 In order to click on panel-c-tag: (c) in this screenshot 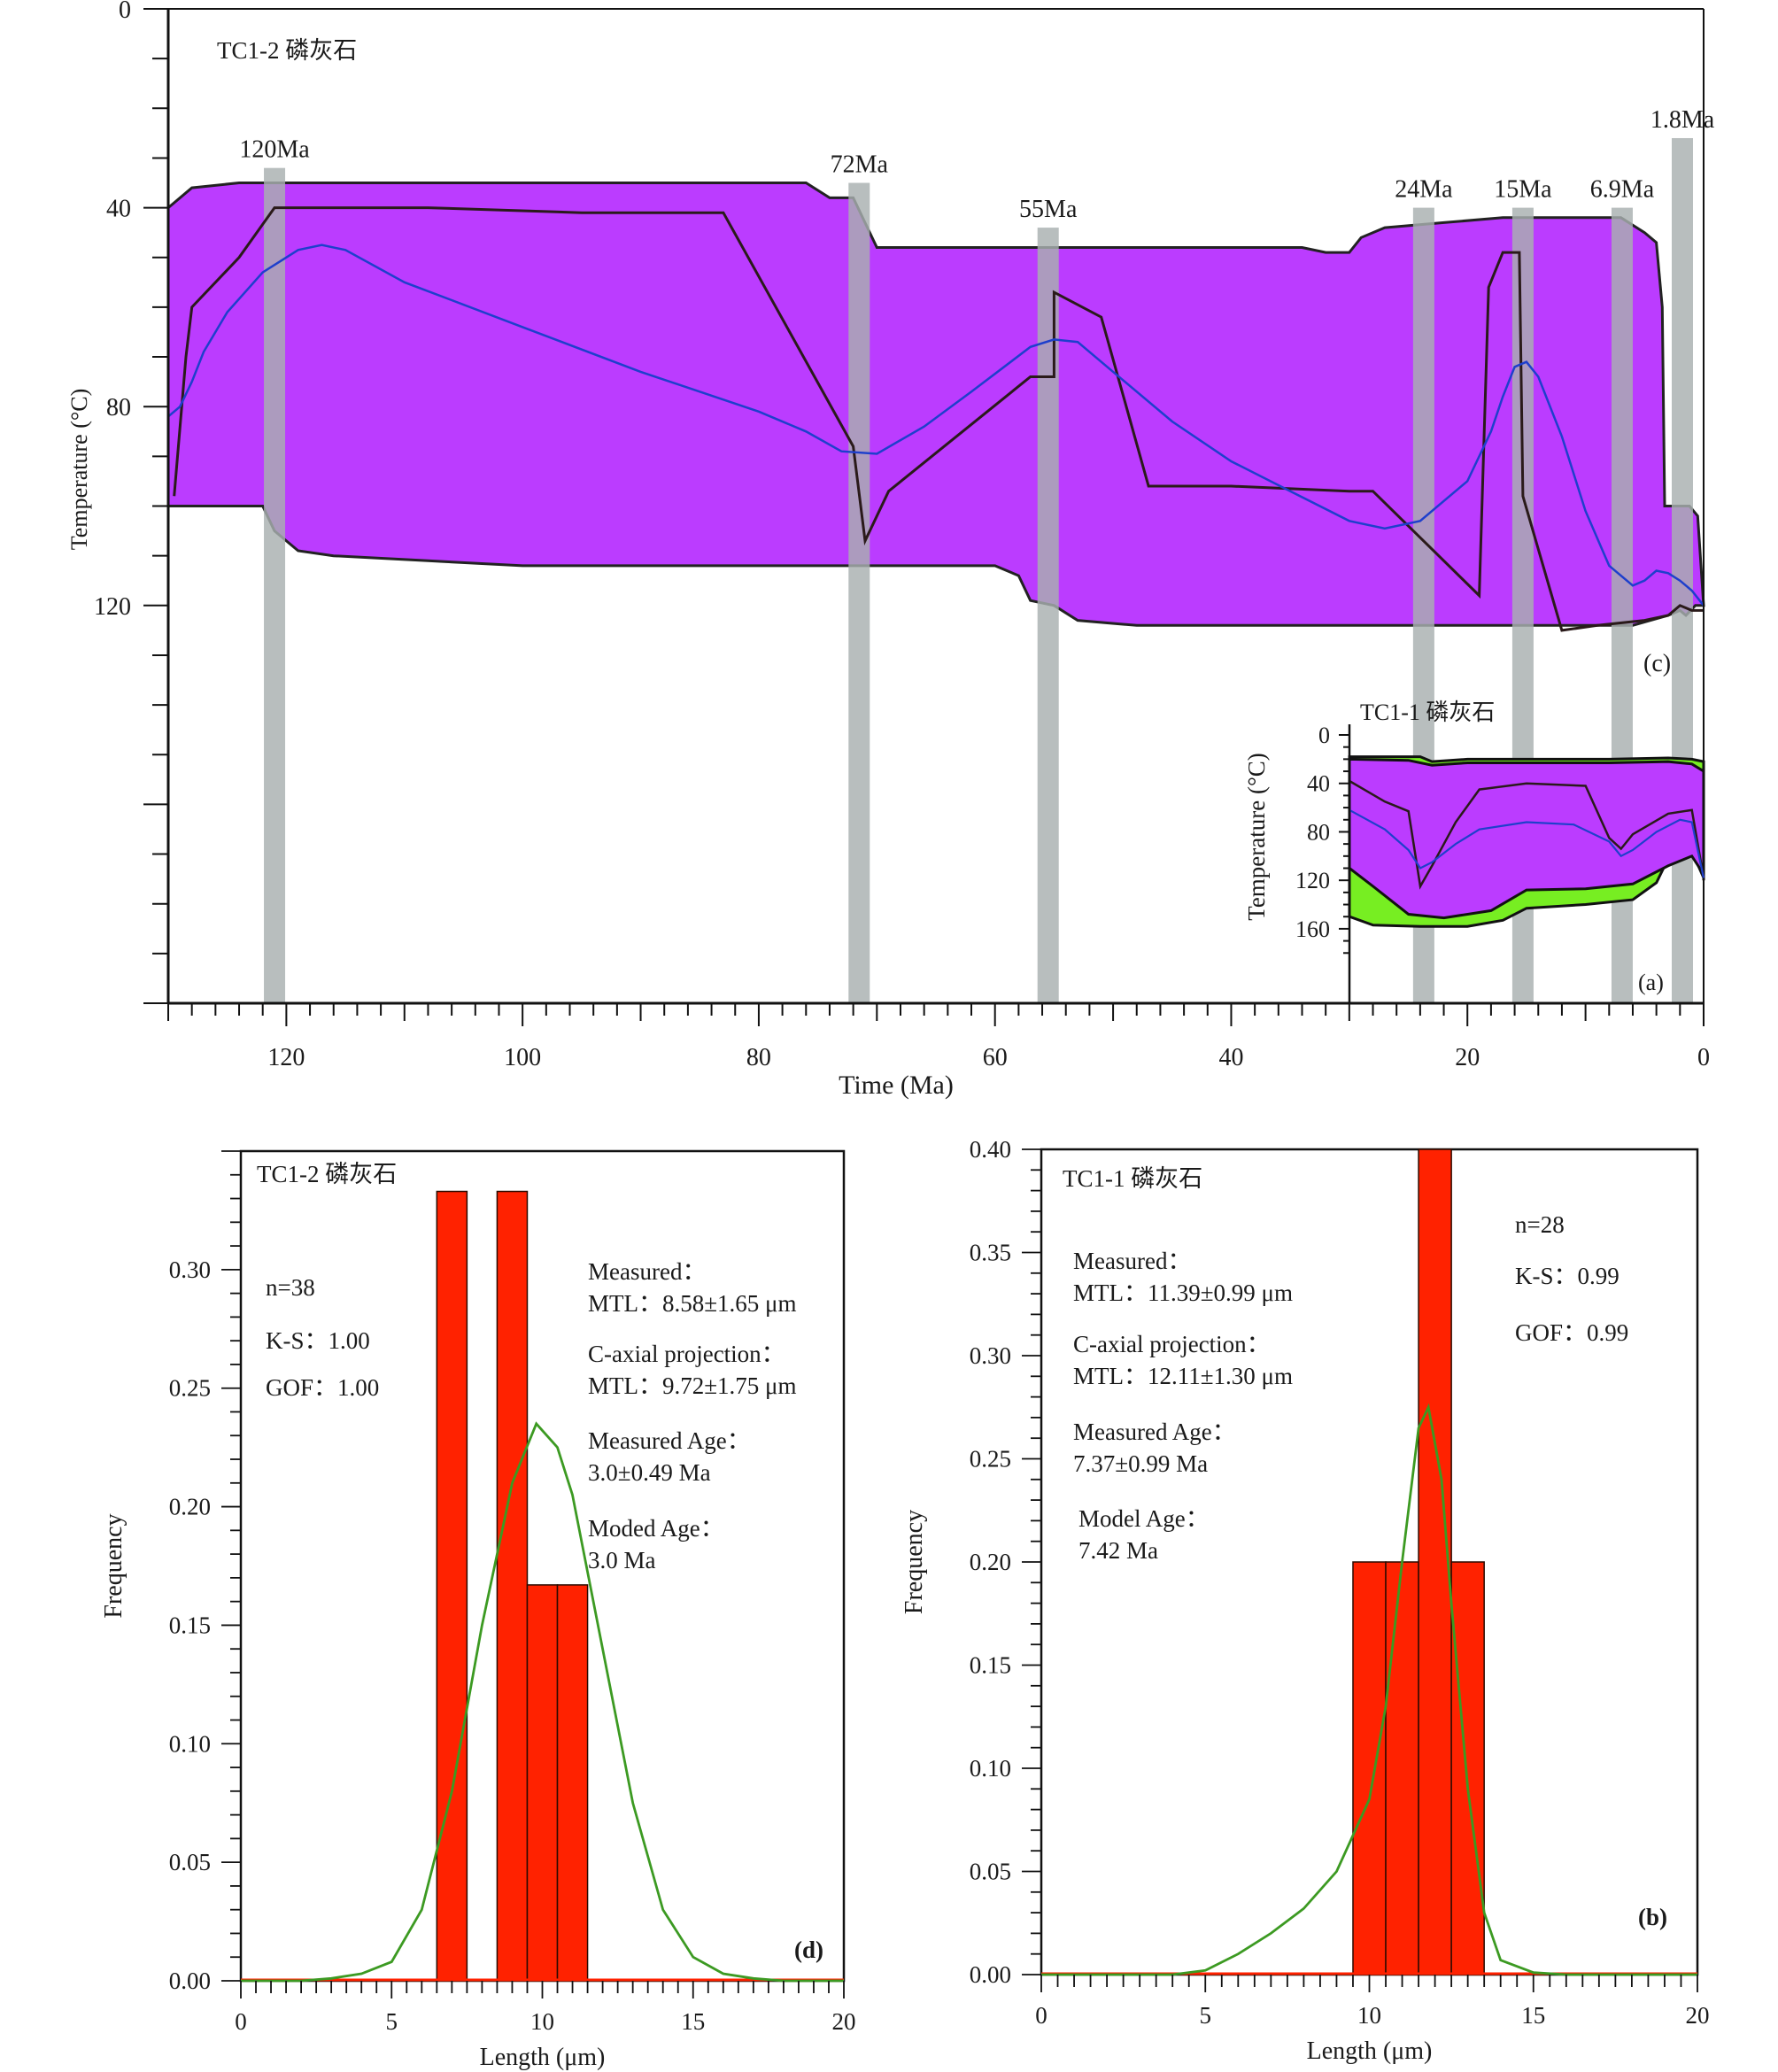, I will do `click(1657, 663)`.